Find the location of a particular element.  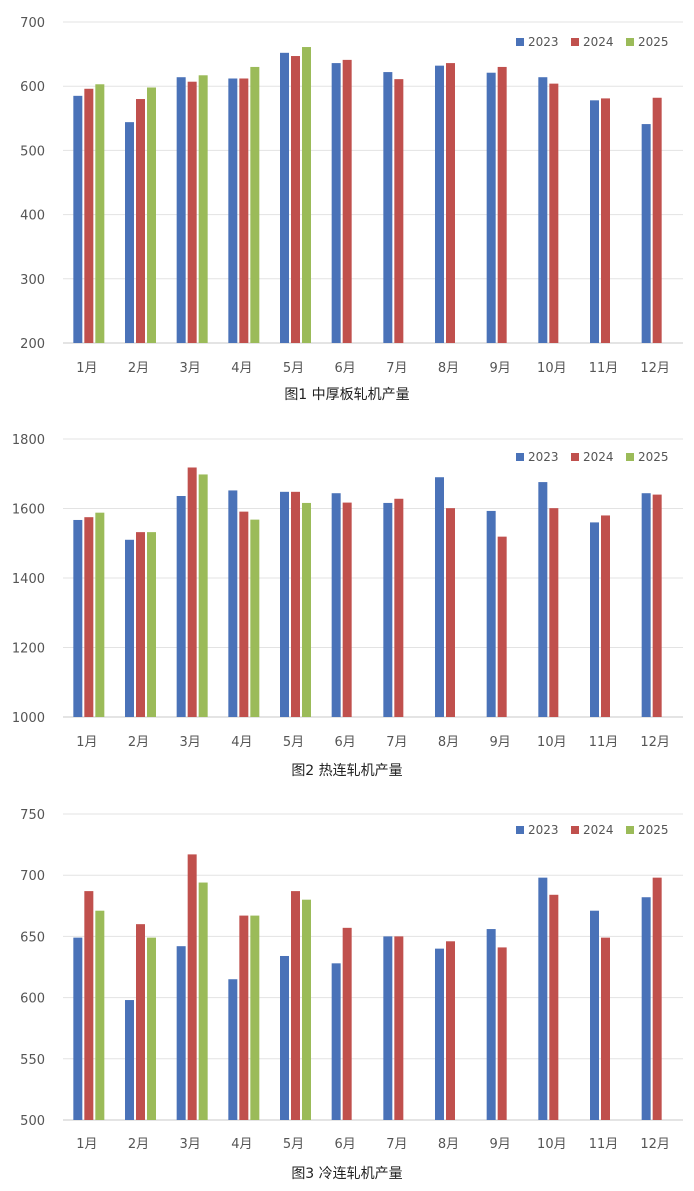

chart-caption-cold-mill: 图3 冷连轧机产量 is located at coordinates (347, 1174).